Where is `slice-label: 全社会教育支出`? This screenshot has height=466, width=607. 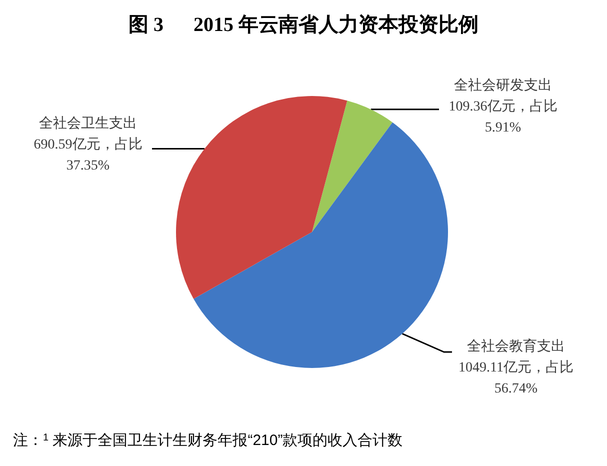 slice-label: 全社会教育支出 is located at coordinates (516, 346).